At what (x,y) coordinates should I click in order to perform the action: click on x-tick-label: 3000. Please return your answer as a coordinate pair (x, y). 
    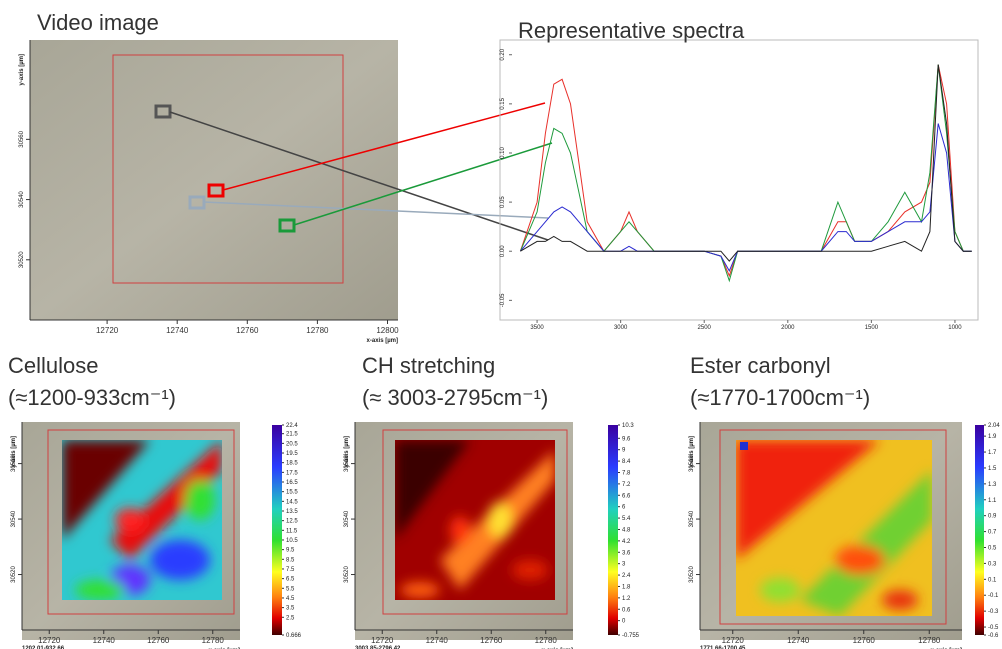
    Looking at the image, I should click on (621, 328).